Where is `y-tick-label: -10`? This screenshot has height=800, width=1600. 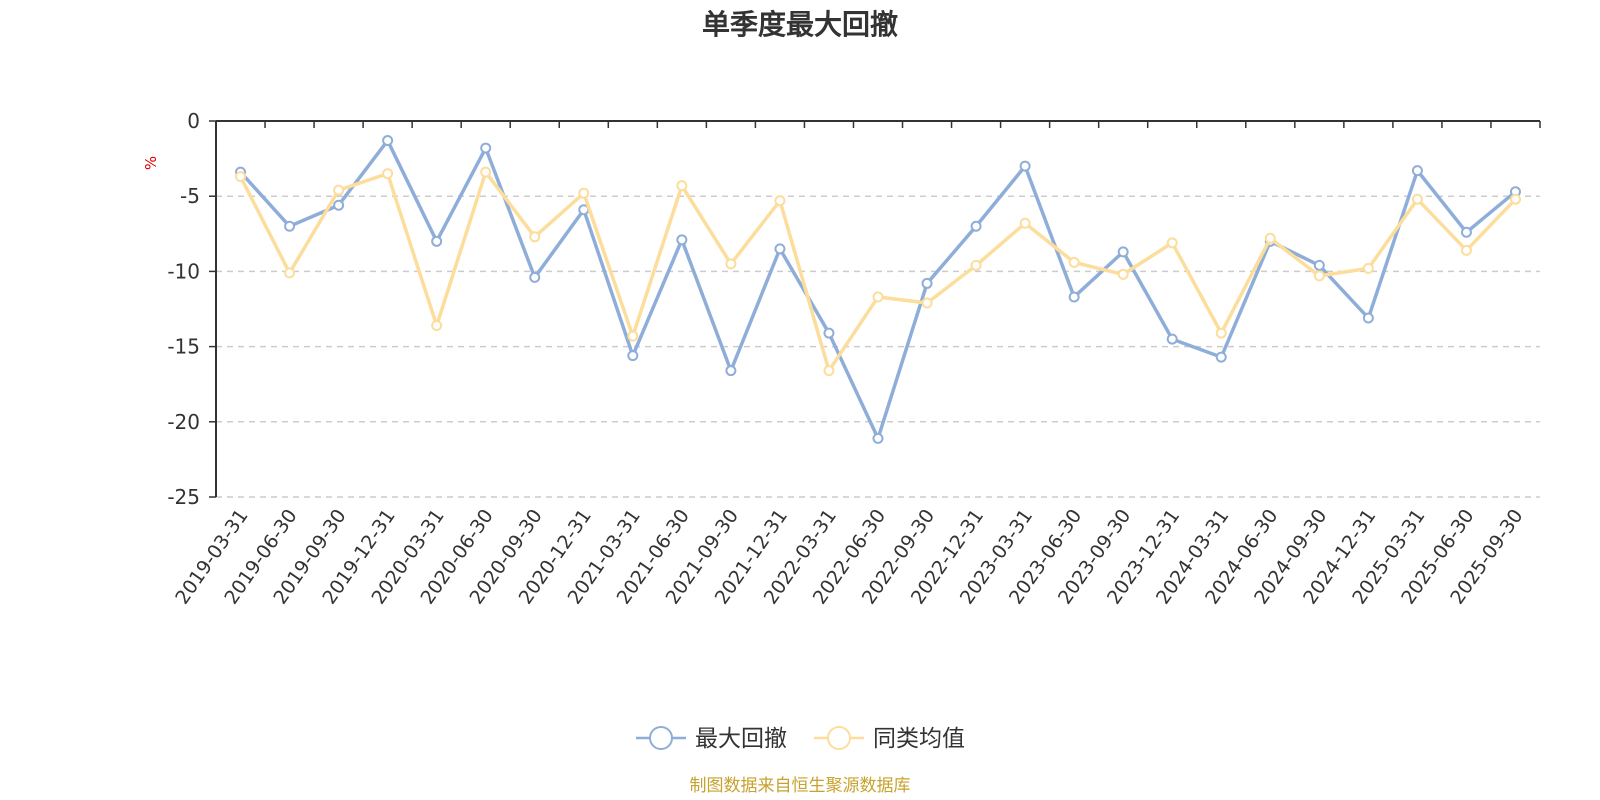 y-tick-label: -10 is located at coordinates (183, 271).